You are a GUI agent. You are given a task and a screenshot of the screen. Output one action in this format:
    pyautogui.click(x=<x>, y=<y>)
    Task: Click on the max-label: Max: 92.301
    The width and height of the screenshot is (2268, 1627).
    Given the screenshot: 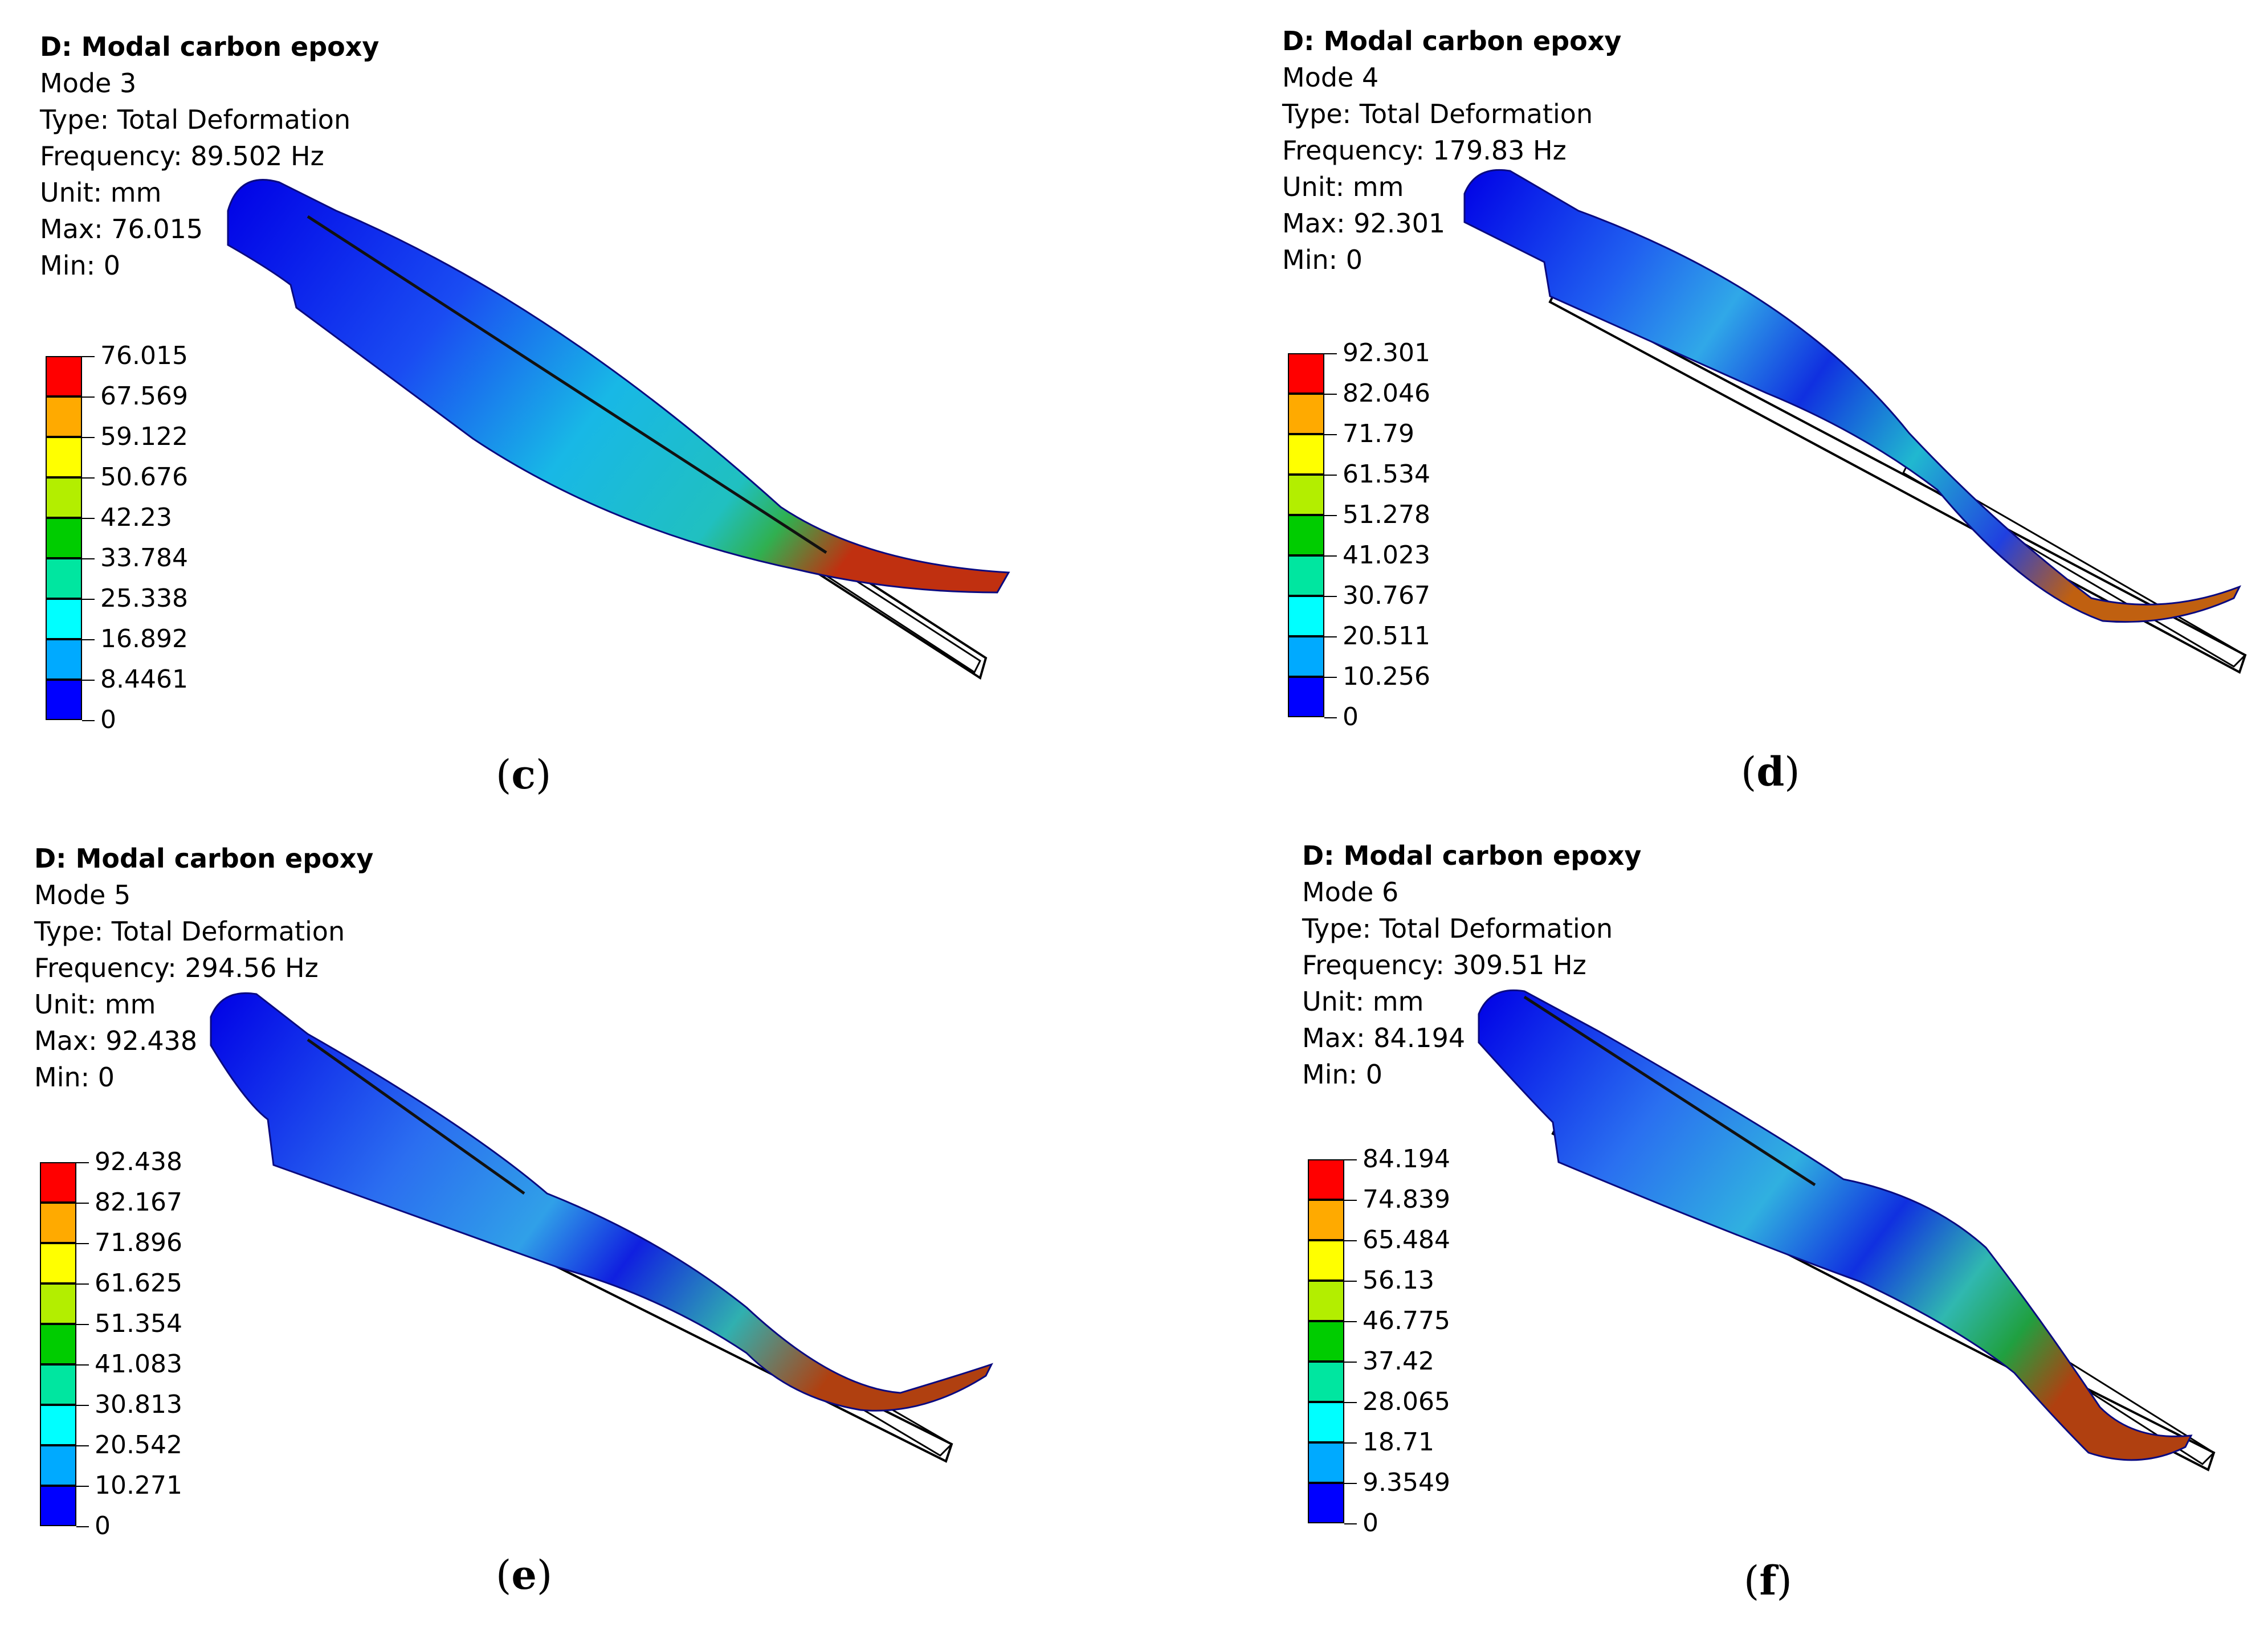 What is the action you would take?
    pyautogui.click(x=1364, y=223)
    